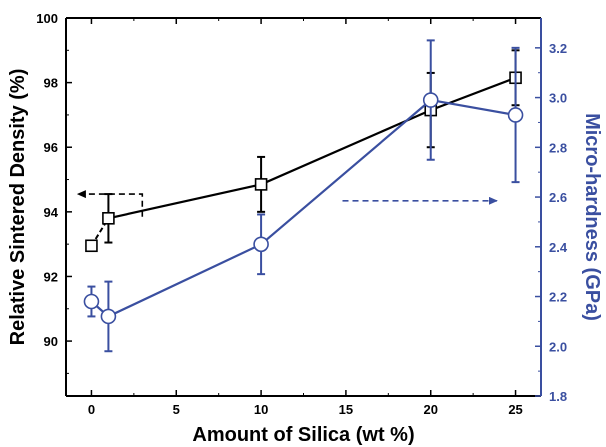 This screenshot has width=606, height=447. What do you see at coordinates (558, 297) in the screenshot?
I see `right-y-tick-label: 2.2` at bounding box center [558, 297].